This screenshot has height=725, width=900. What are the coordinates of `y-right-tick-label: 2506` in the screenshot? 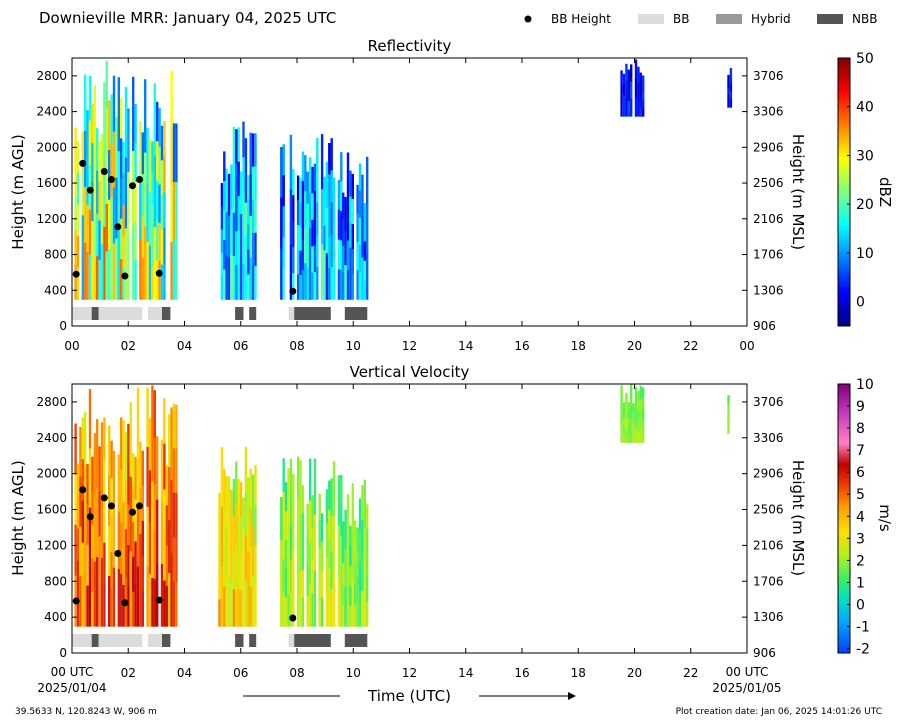 It's located at (768, 183).